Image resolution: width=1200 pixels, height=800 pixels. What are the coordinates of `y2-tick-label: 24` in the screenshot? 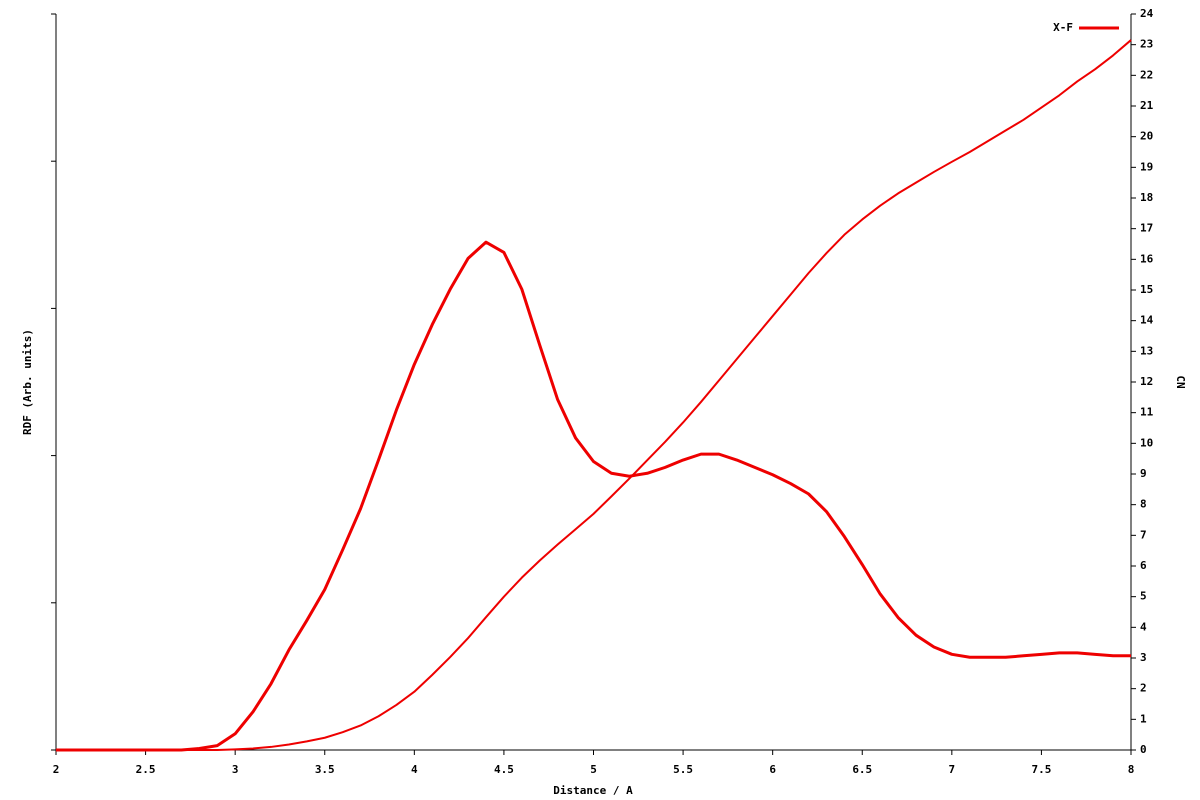 It's located at (1147, 13).